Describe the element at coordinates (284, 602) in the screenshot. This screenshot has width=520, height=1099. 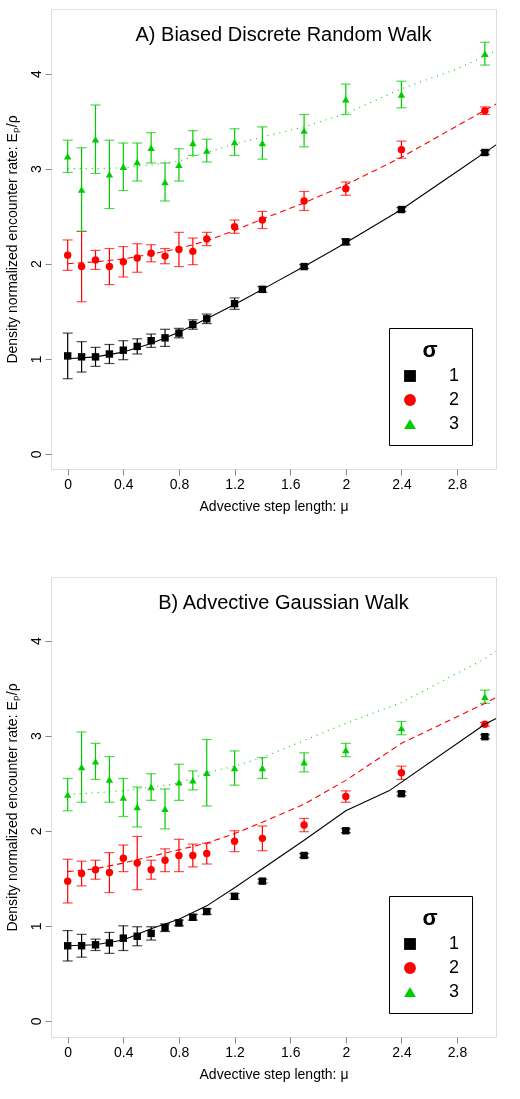
I see `text: B) Advective Gaussian Walk` at that location.